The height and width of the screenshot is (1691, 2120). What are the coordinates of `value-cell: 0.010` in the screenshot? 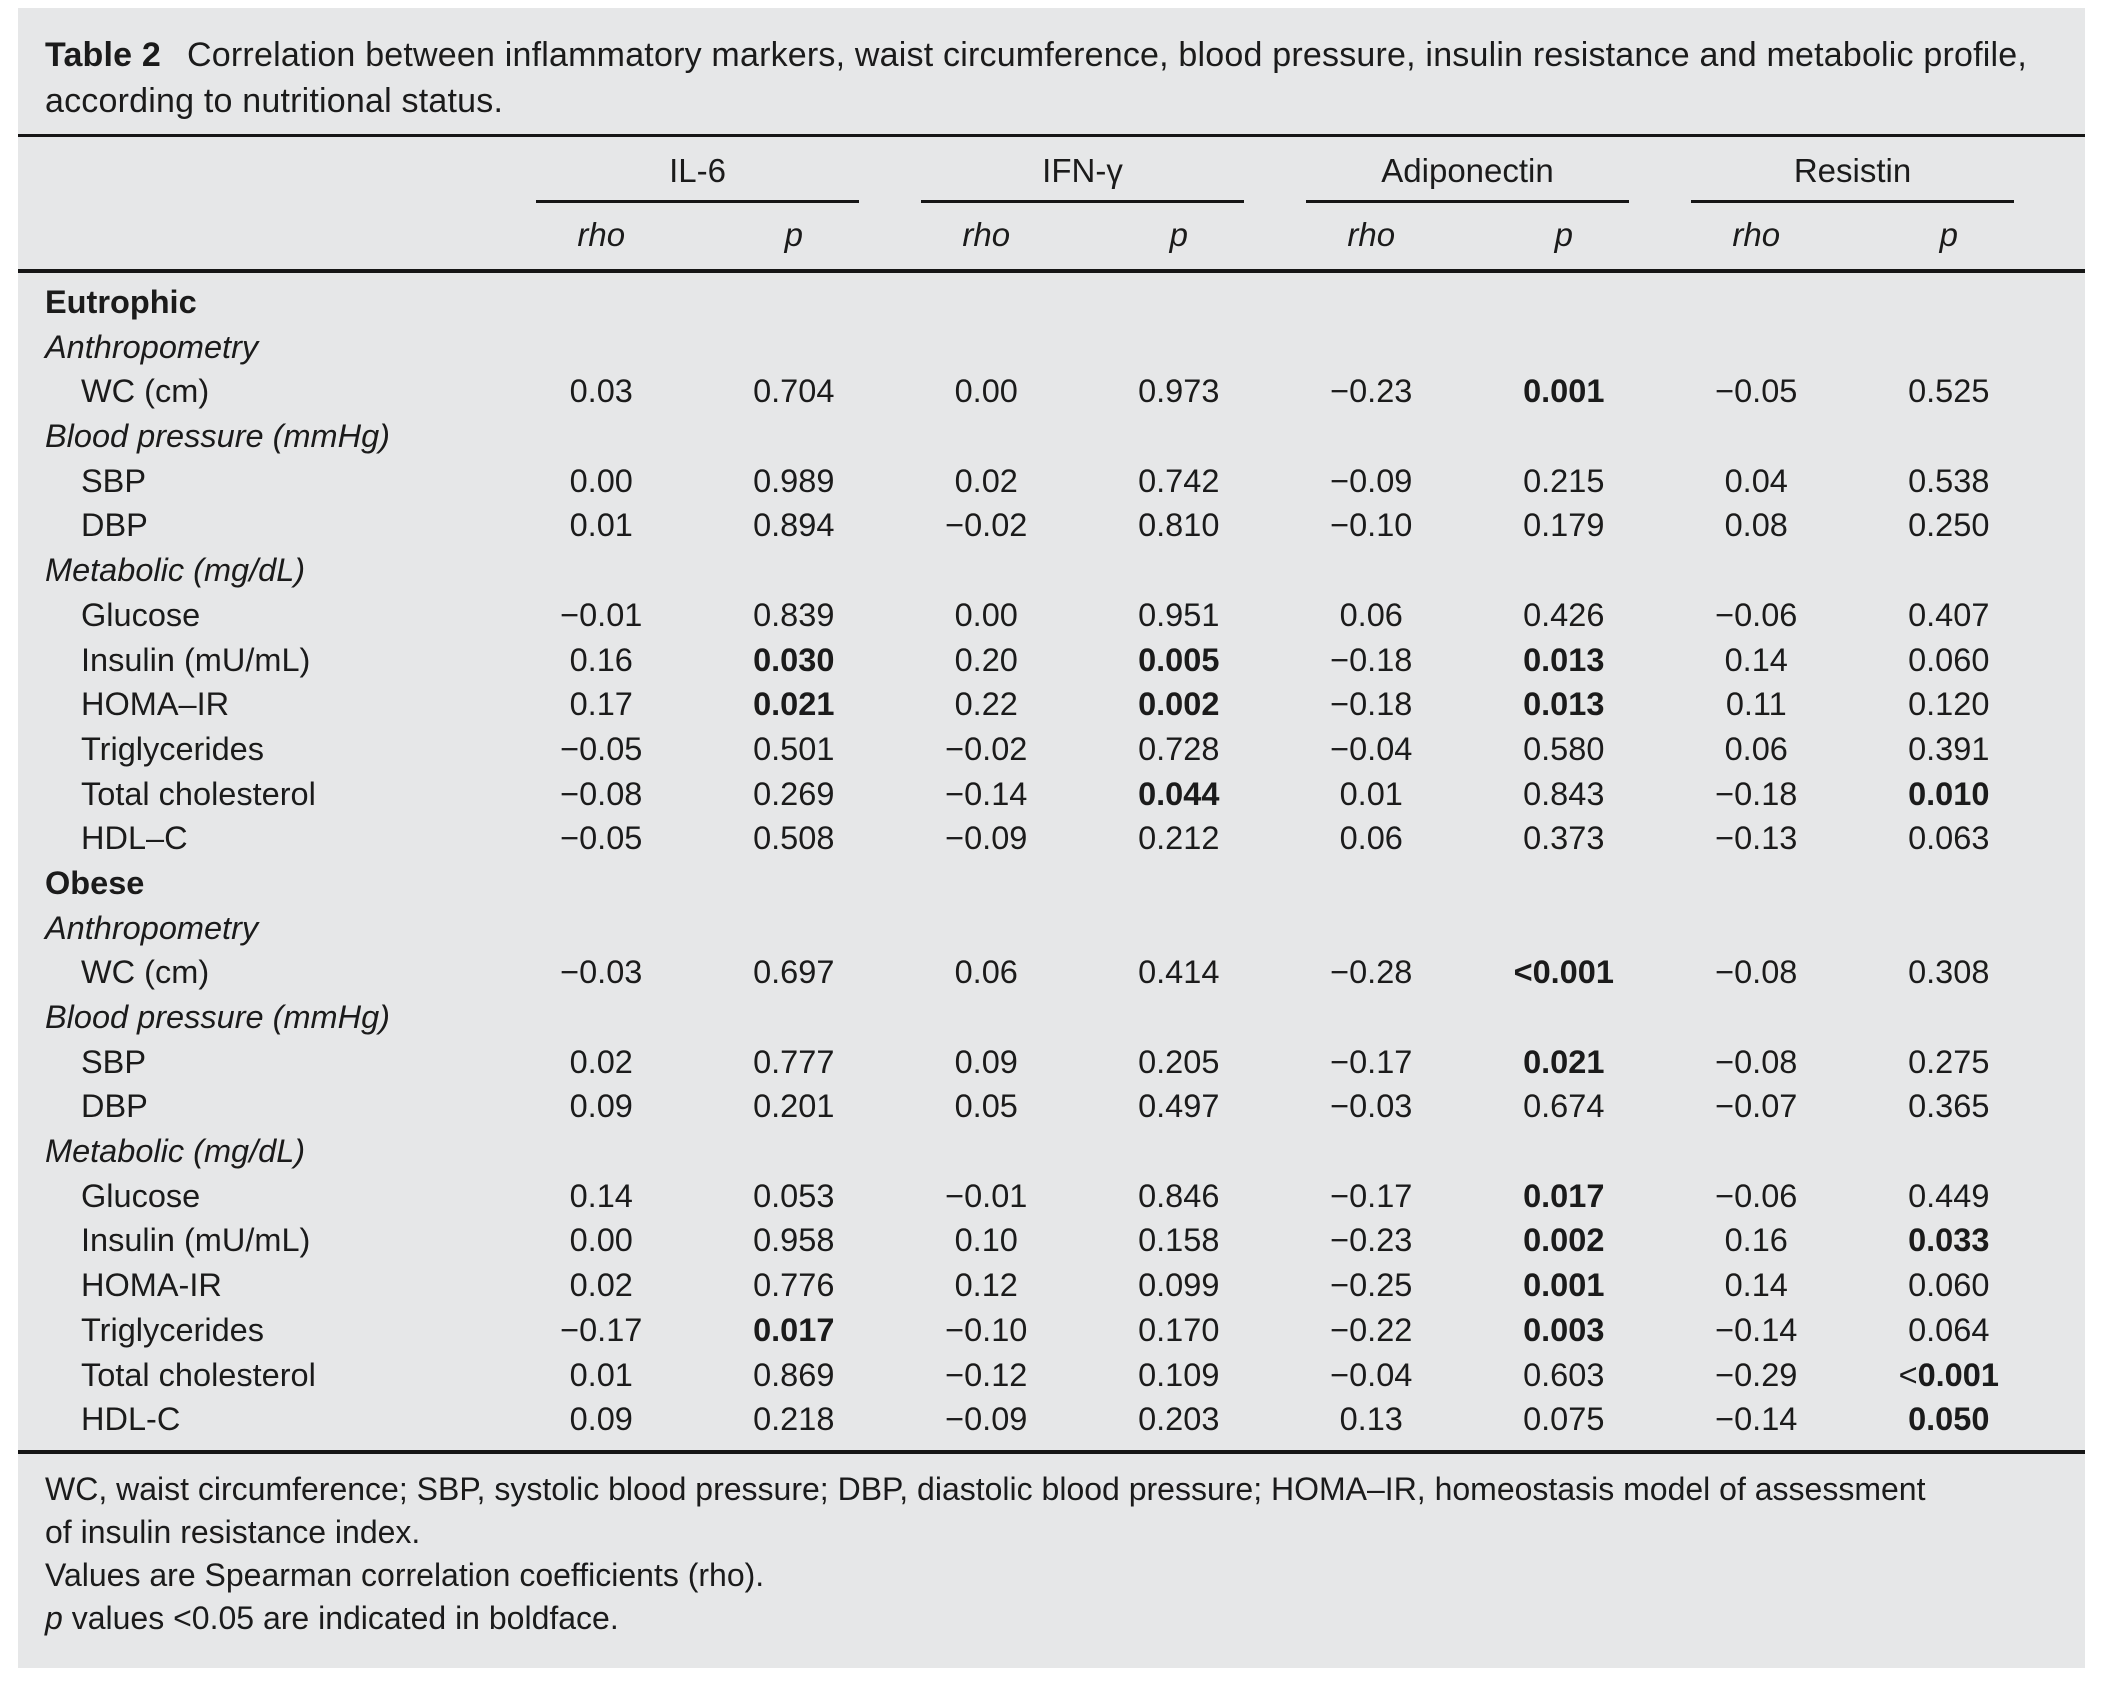 It's located at (1949, 793).